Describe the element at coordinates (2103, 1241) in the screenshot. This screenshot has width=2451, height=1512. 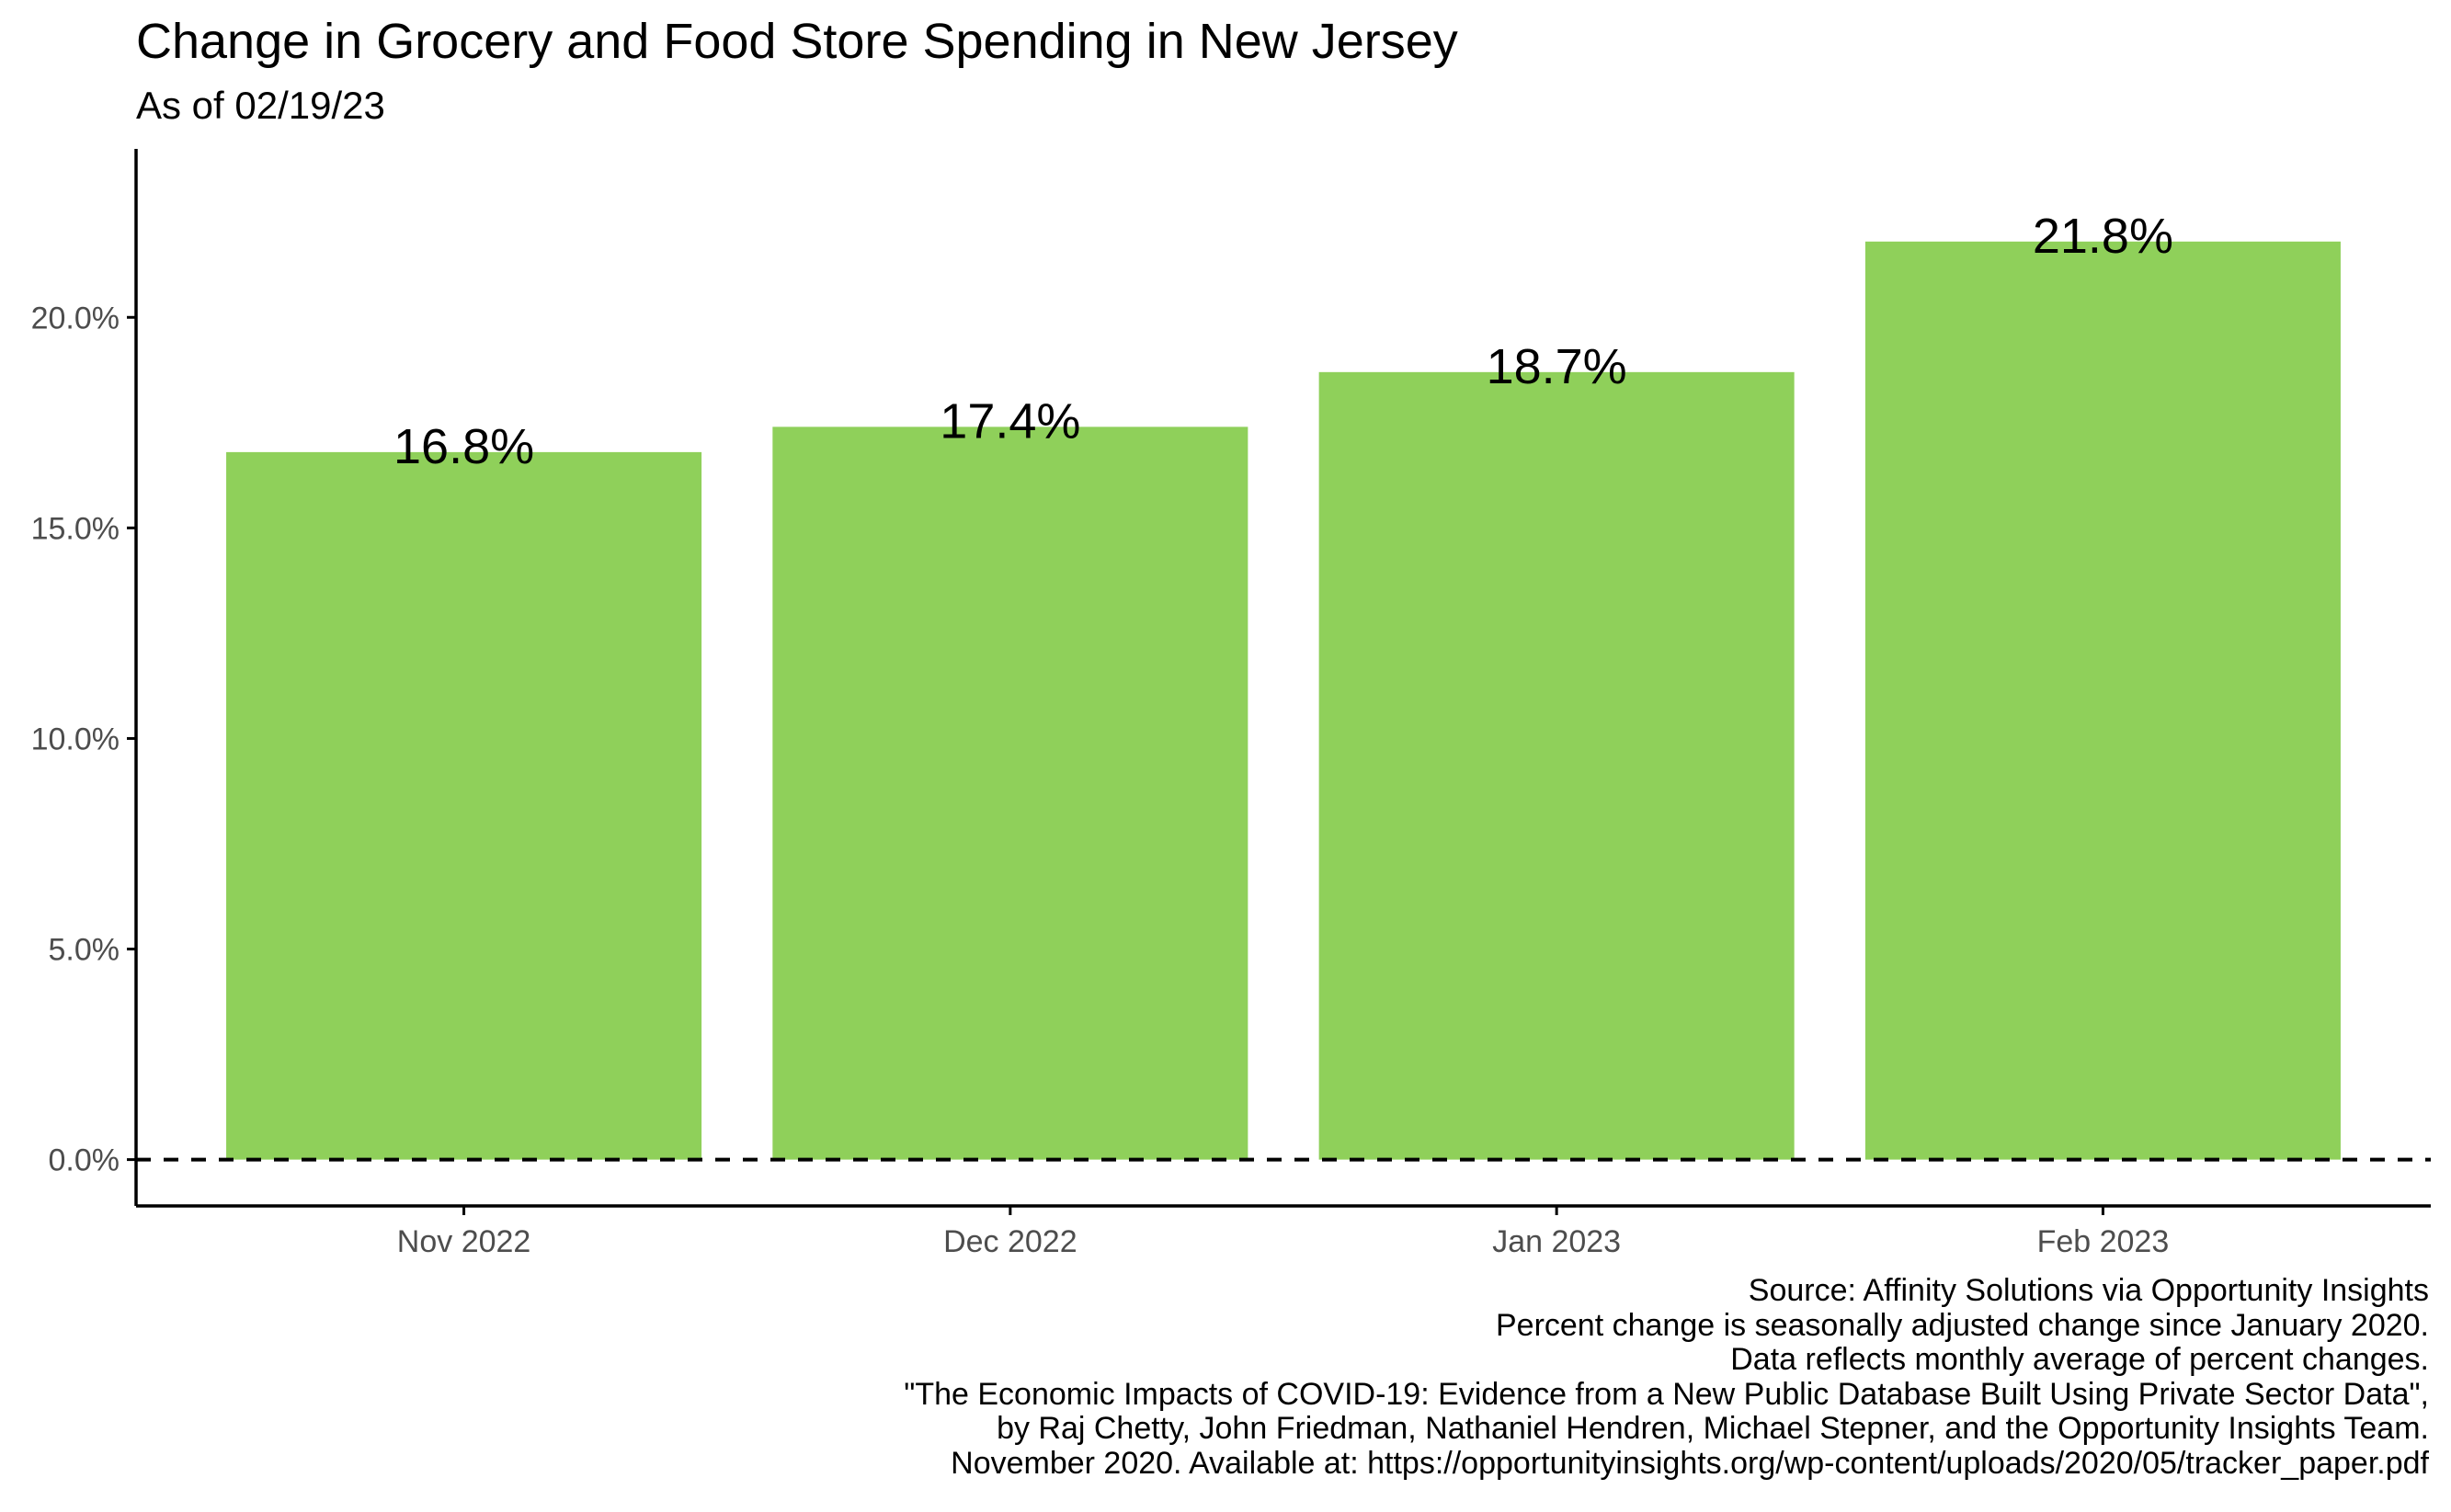
I see `x-tick-label: Feb 2023` at that location.